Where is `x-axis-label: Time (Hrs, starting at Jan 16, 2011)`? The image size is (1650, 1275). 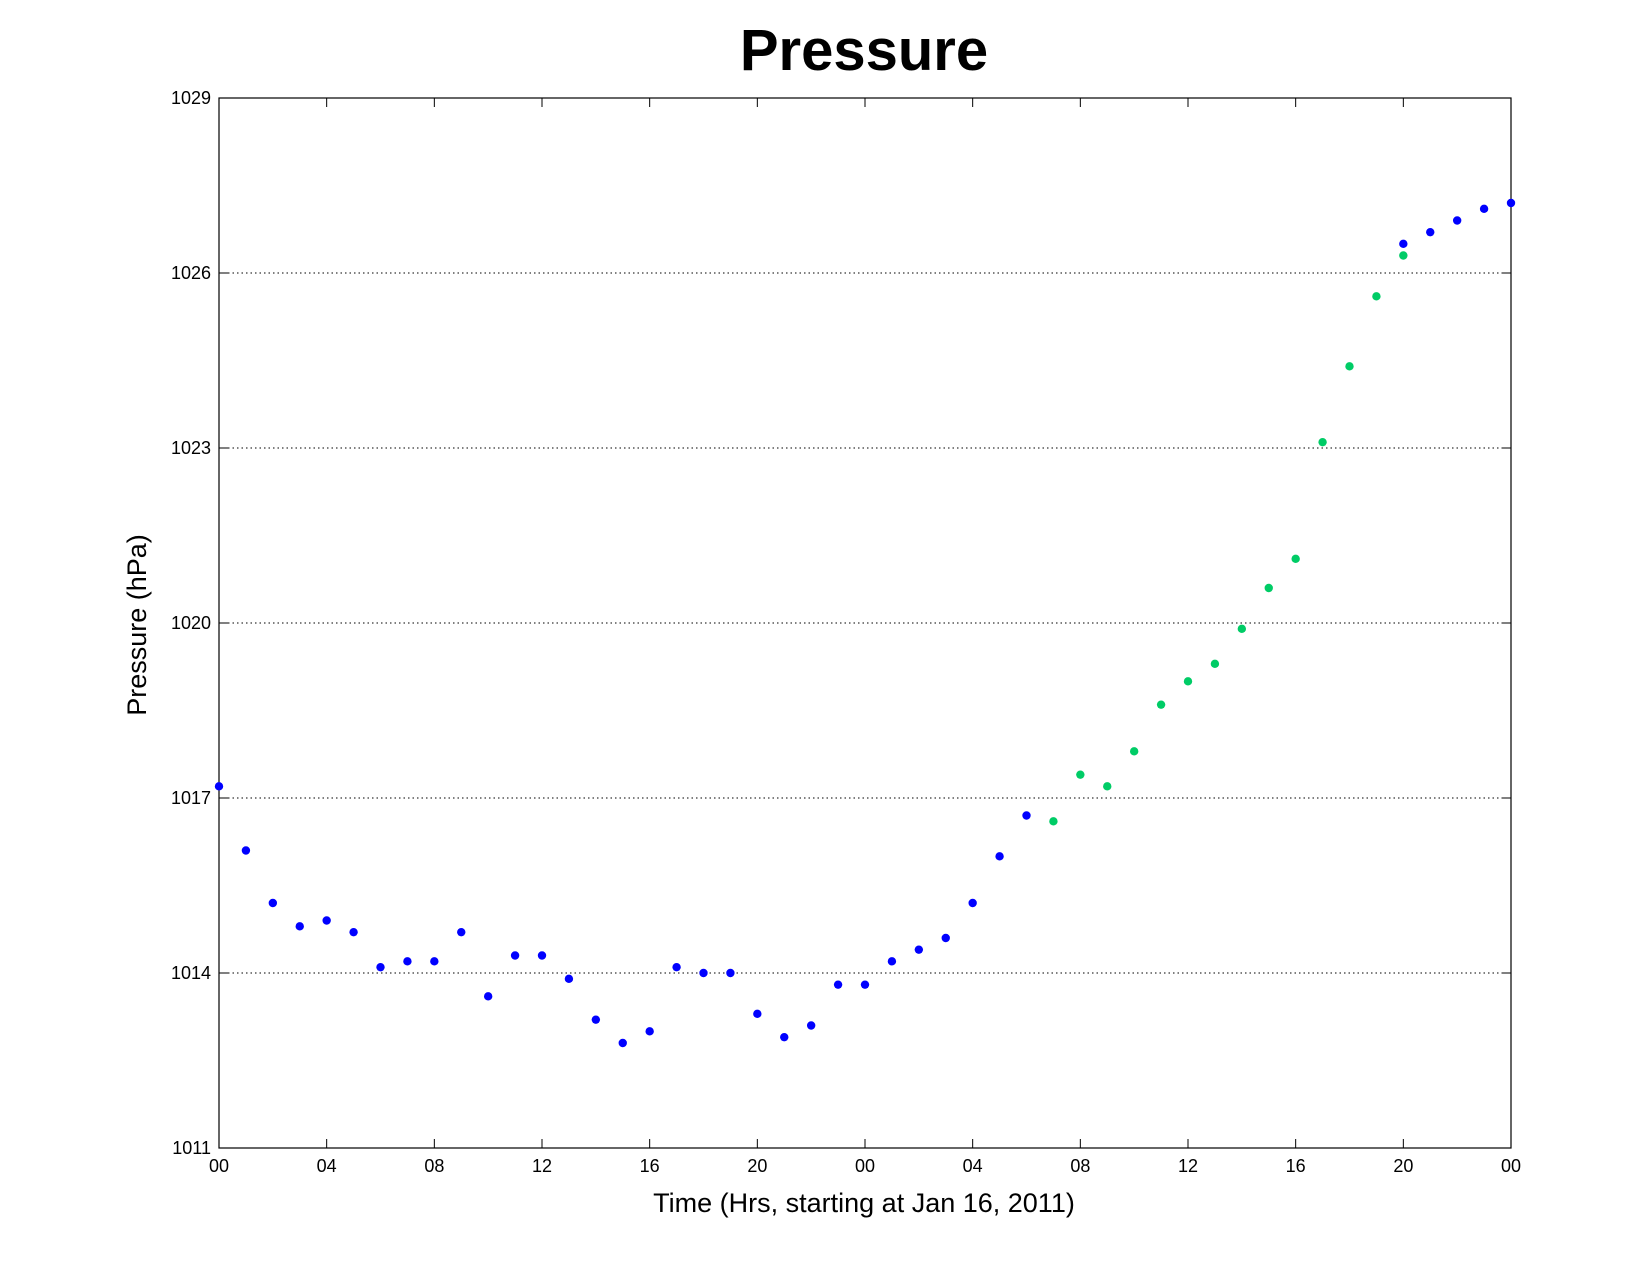
x-axis-label: Time (Hrs, starting at Jan 16, 2011) is located at coordinates (864, 1203).